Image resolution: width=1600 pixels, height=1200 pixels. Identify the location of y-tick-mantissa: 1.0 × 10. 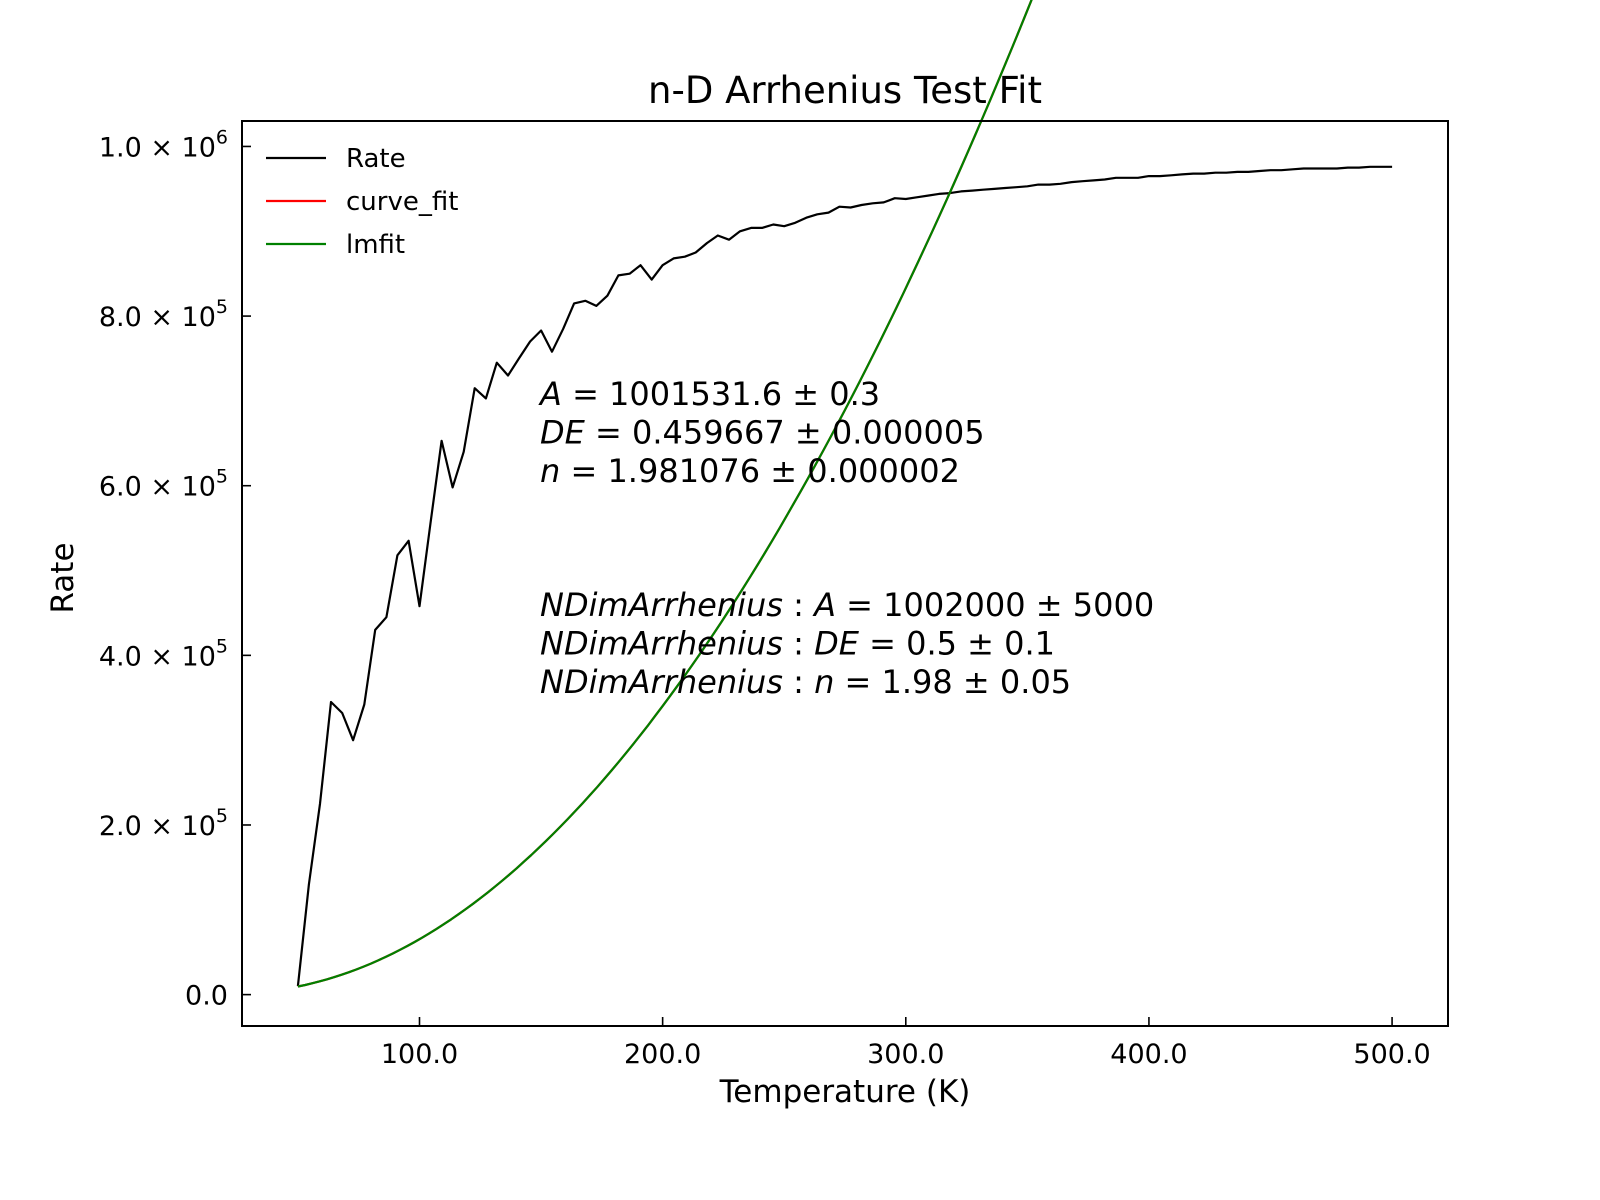
(157, 147).